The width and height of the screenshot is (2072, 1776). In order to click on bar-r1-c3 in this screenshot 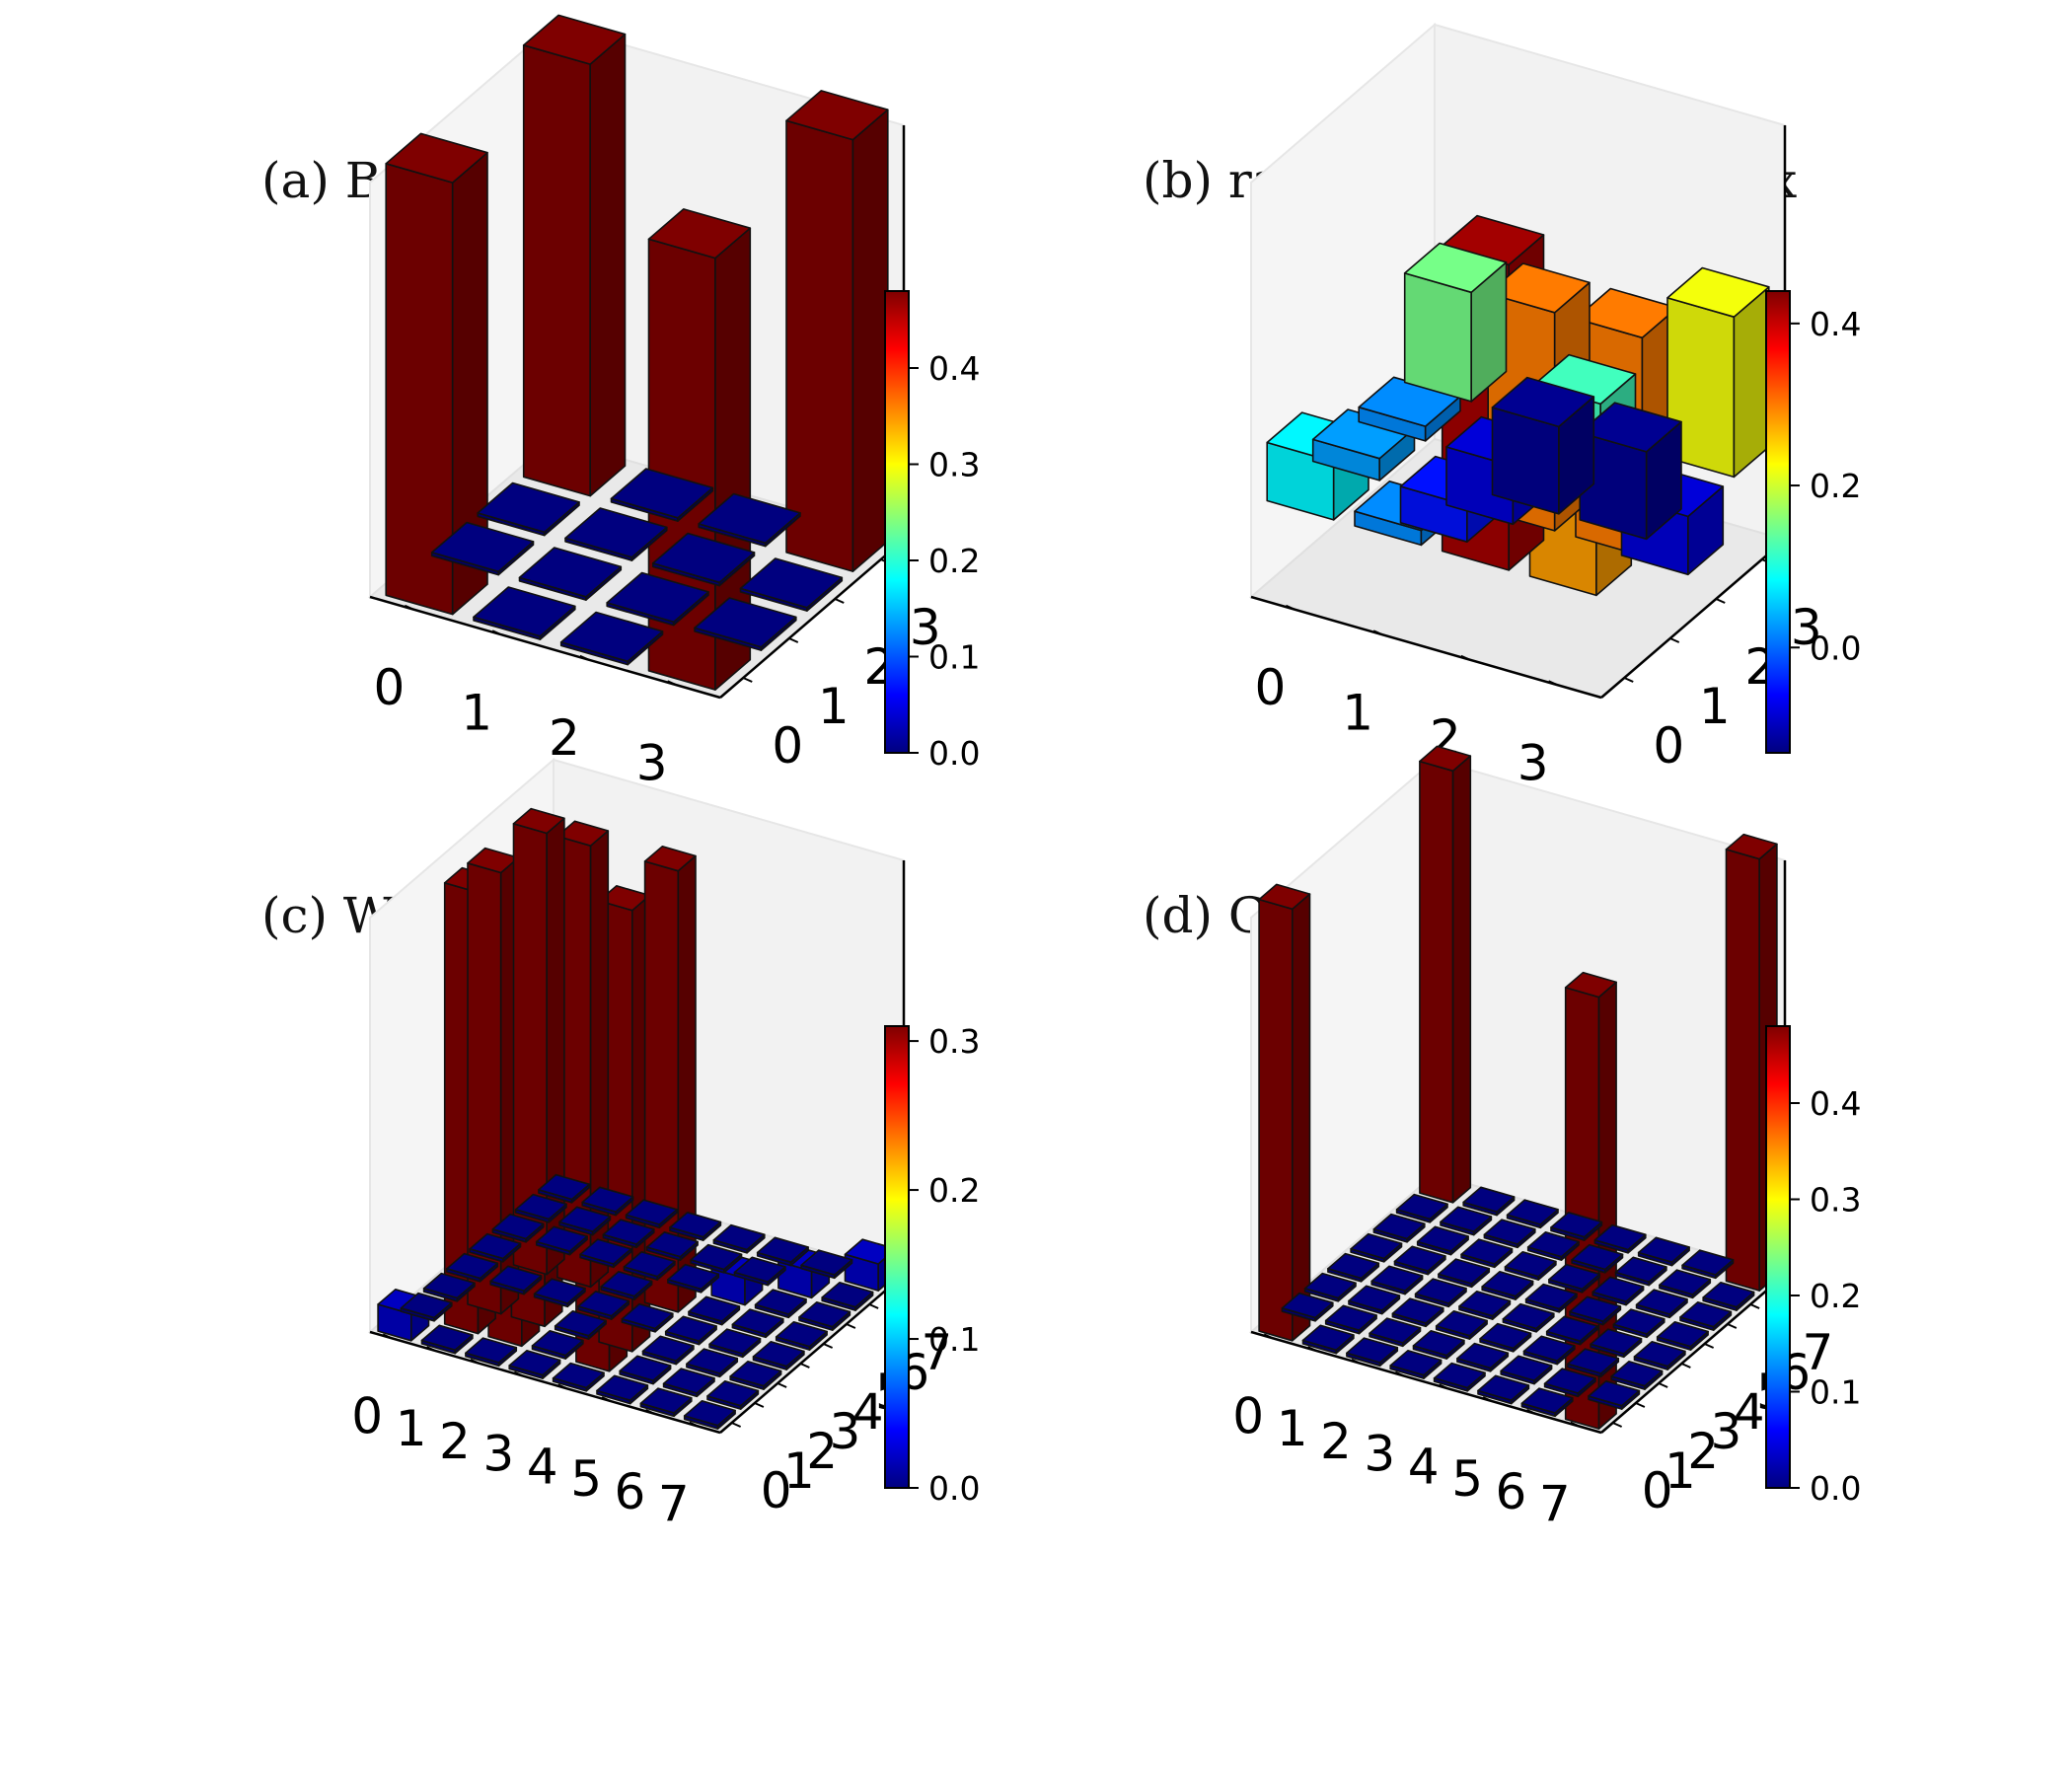, I will do `click(746, 624)`.